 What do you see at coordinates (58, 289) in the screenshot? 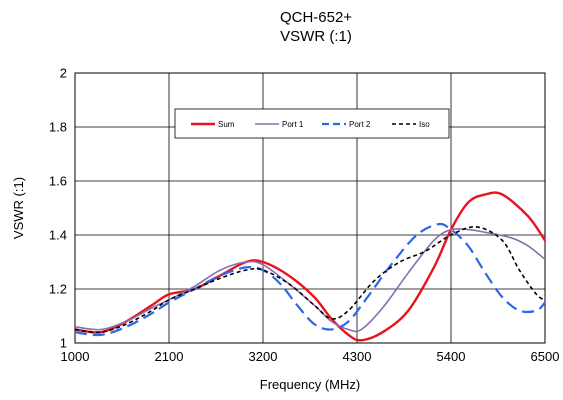
I see `y-tick-label: 1.2` at bounding box center [58, 289].